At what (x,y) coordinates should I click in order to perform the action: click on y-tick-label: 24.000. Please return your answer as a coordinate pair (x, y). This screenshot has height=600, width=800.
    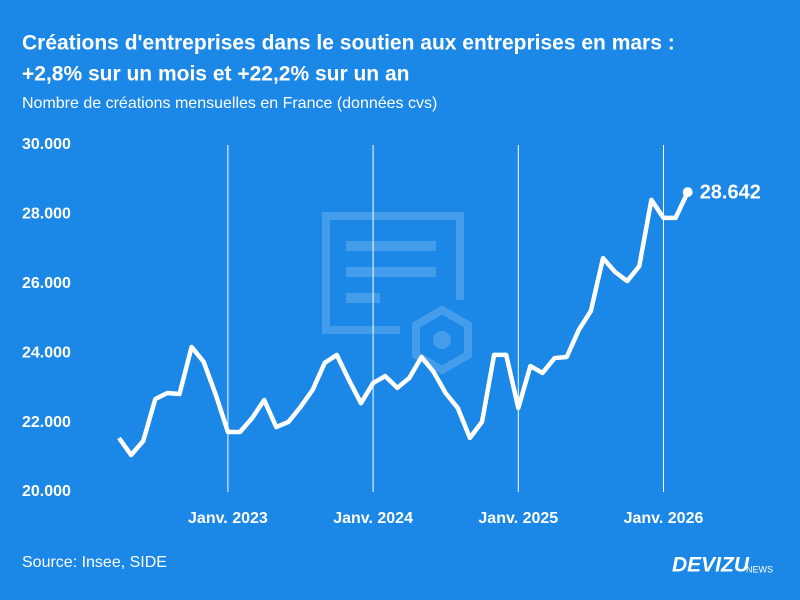
    Looking at the image, I should click on (46, 352).